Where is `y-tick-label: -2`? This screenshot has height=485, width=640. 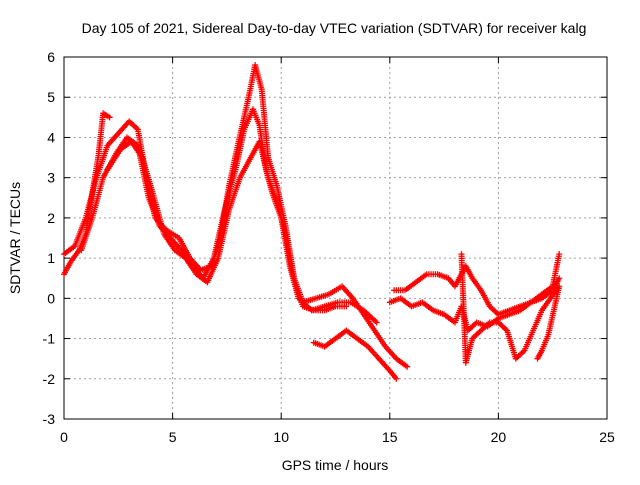 y-tick-label: -2 is located at coordinates (49, 379).